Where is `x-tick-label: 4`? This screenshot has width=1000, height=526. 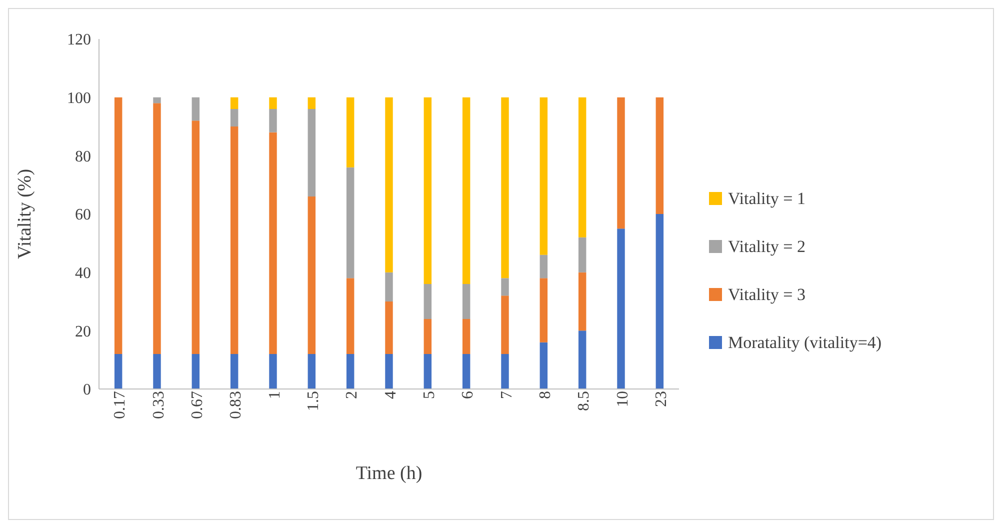
x-tick-label: 4 is located at coordinates (391, 395).